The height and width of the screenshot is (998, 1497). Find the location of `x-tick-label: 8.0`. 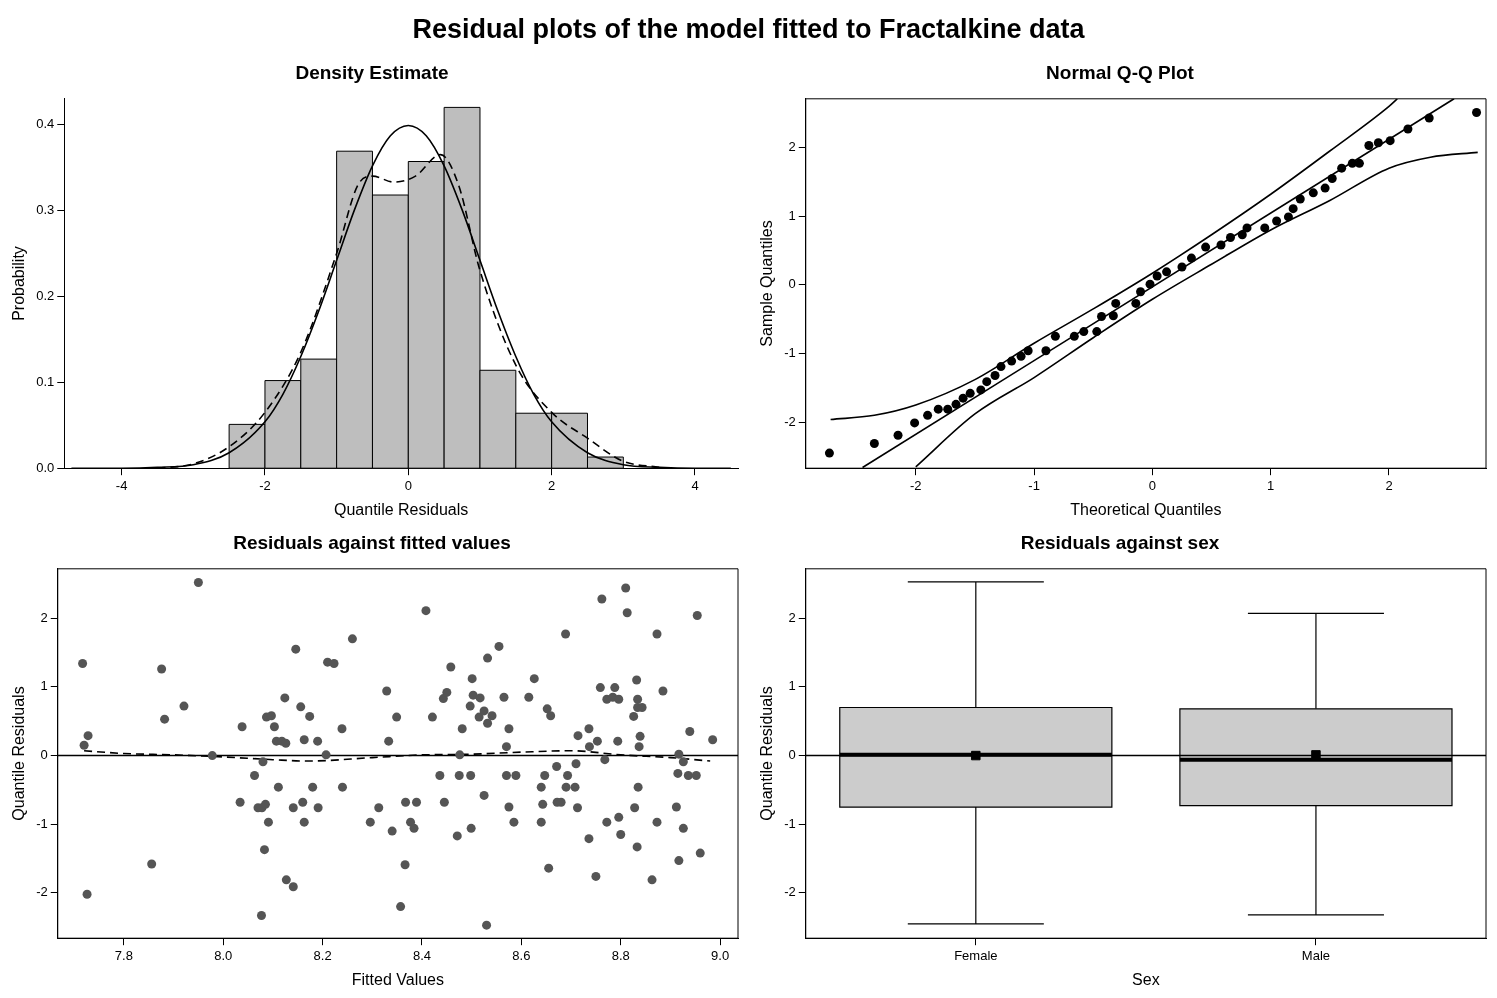

x-tick-label: 8.0 is located at coordinates (223, 955).